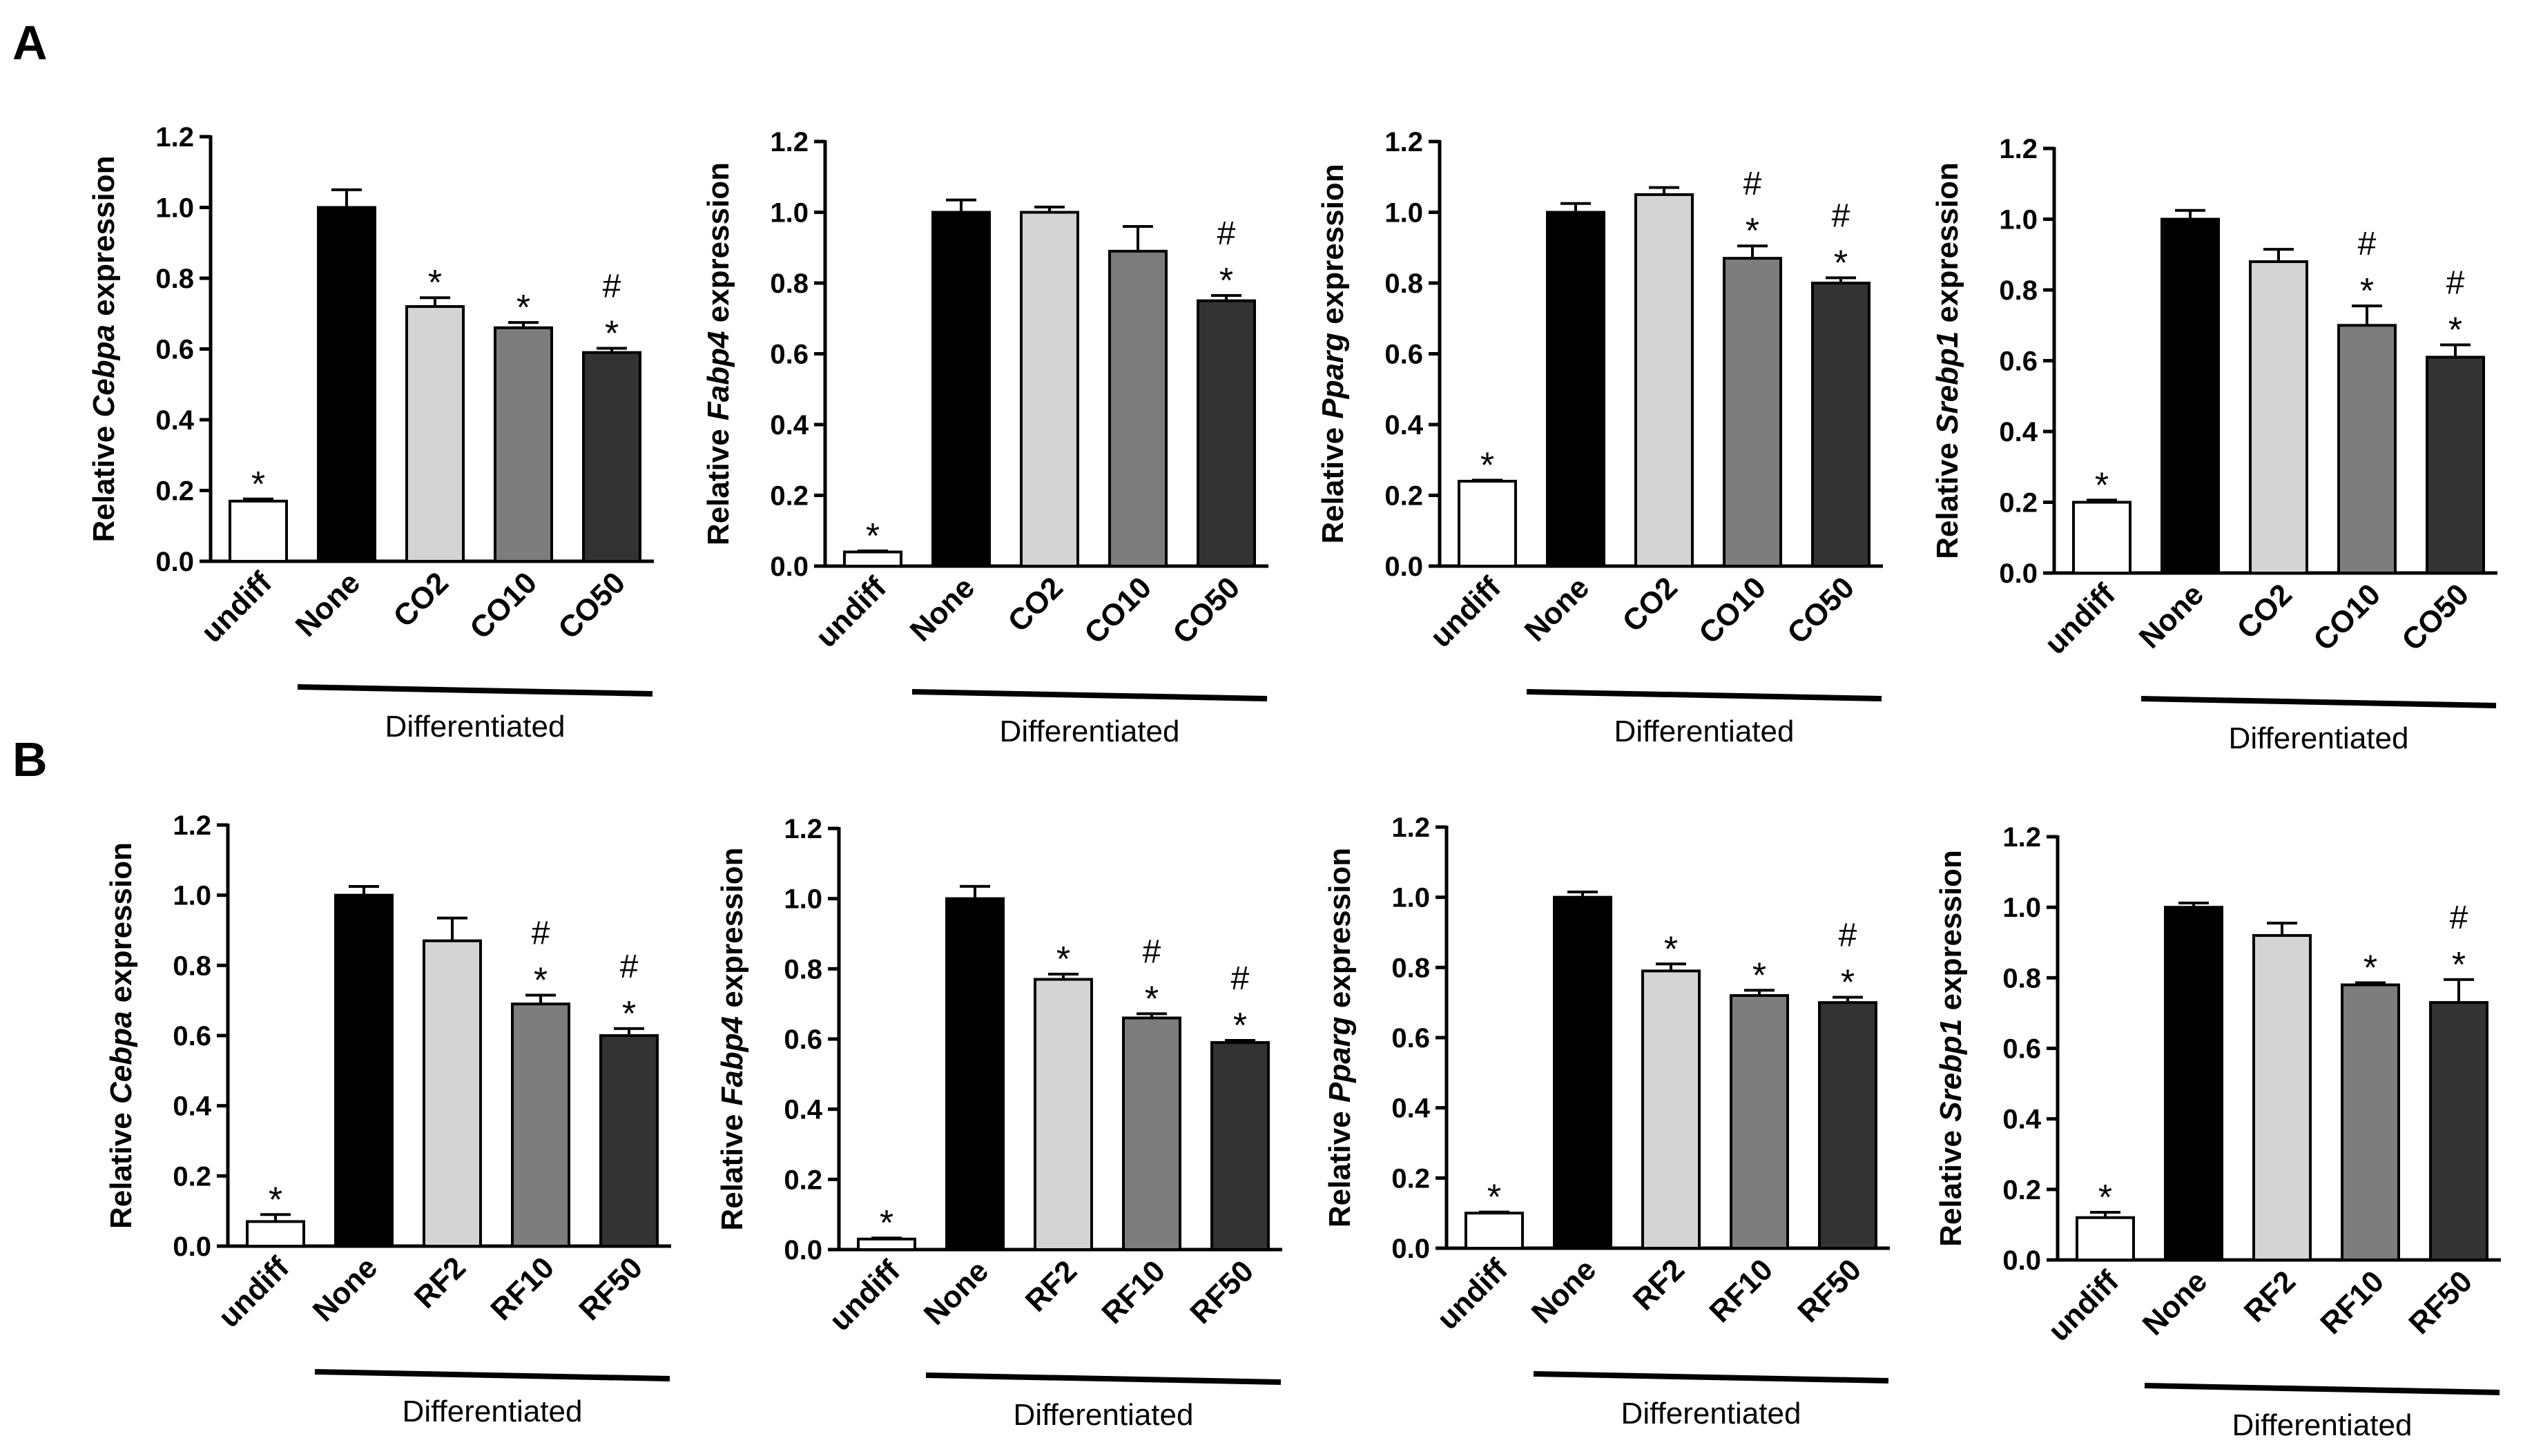 The height and width of the screenshot is (1456, 2523). What do you see at coordinates (1051, 1286) in the screenshot?
I see `x-category-label: RF2` at bounding box center [1051, 1286].